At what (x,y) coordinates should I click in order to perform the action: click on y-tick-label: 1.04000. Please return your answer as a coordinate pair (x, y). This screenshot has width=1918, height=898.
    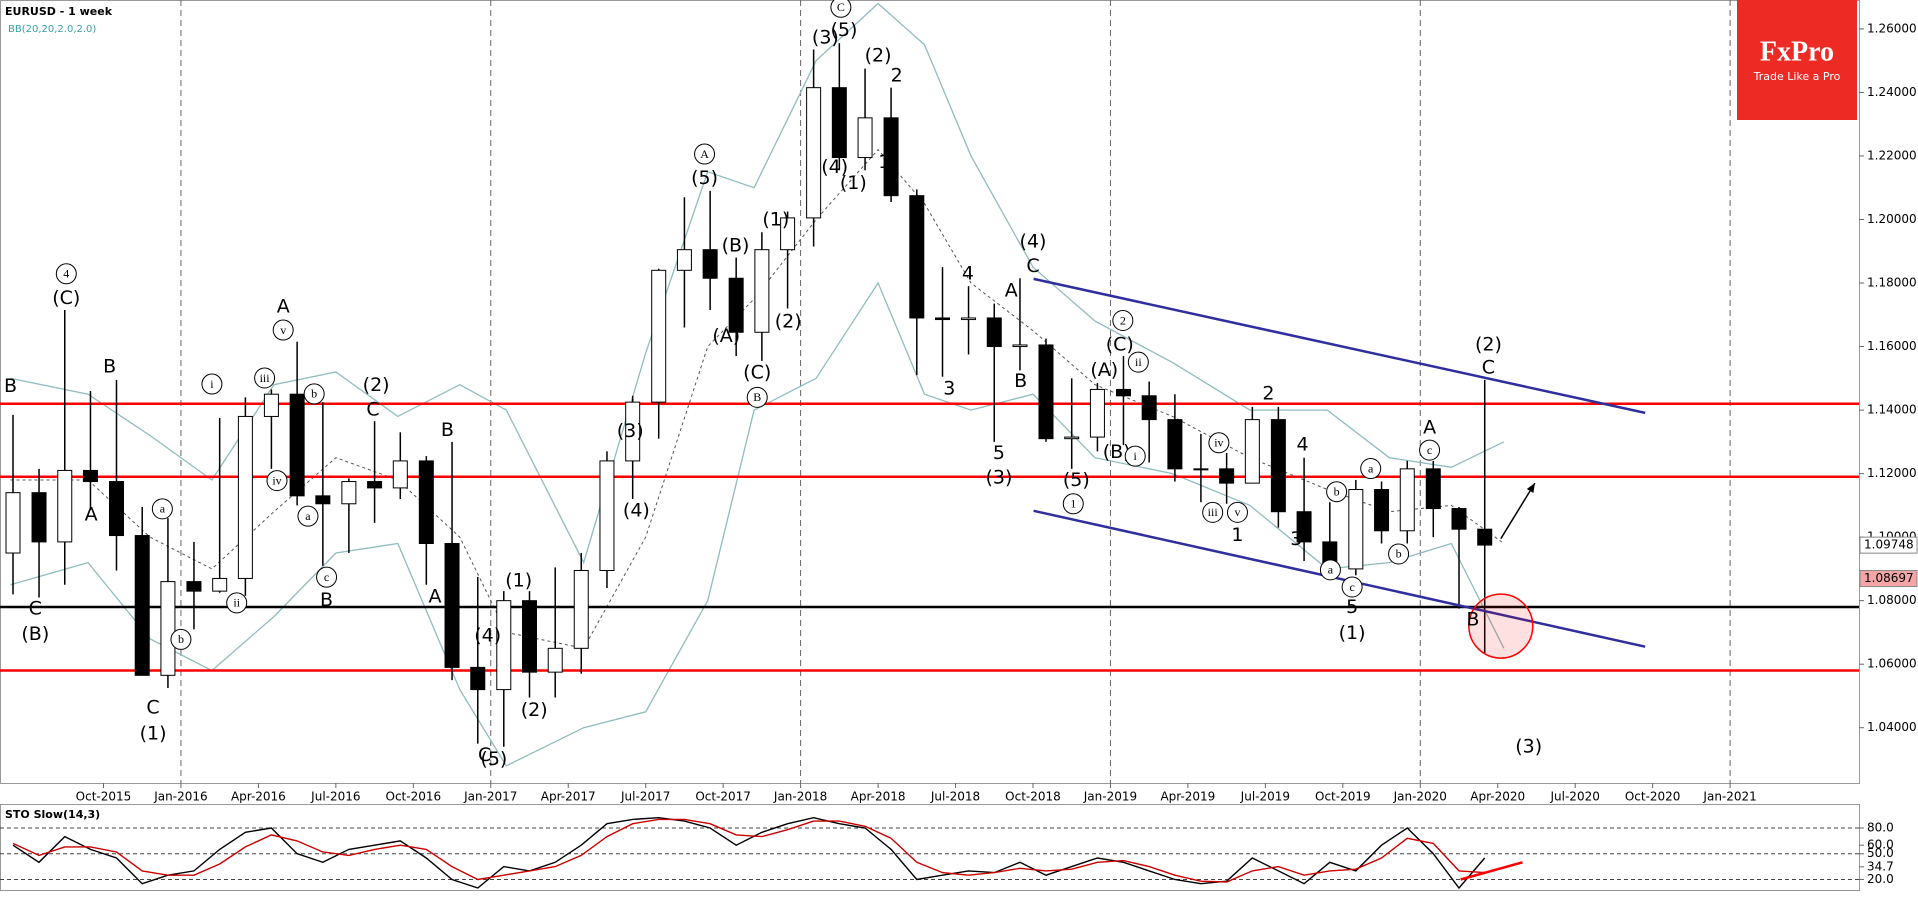
    Looking at the image, I should click on (1892, 727).